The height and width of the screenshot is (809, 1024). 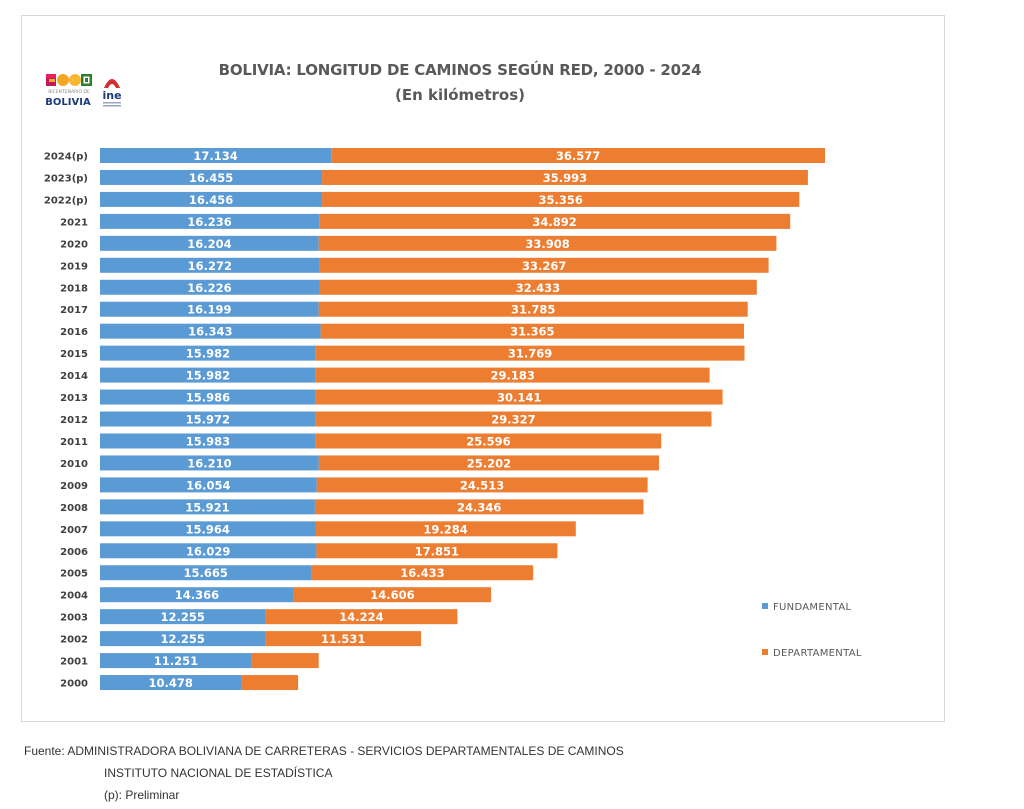 I want to click on legend-label-fundamental: FUNDAMENTAL, so click(x=812, y=607).